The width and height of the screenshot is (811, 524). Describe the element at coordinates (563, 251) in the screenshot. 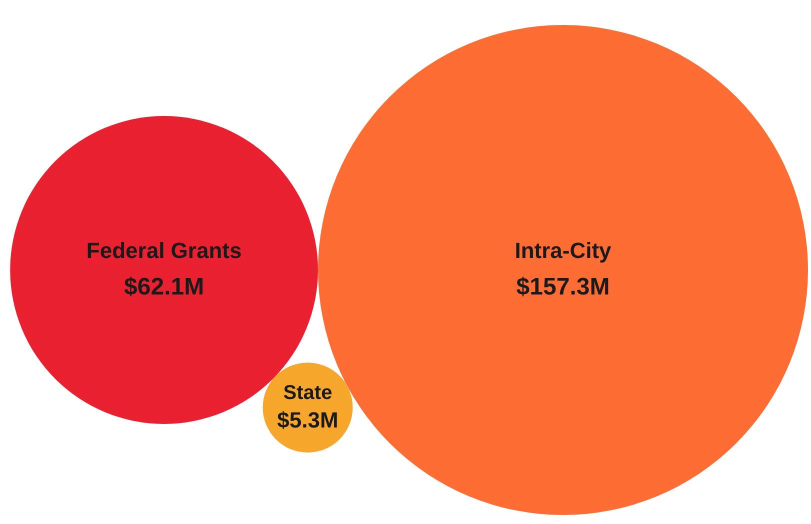

I see `category-label: Intra-City` at that location.